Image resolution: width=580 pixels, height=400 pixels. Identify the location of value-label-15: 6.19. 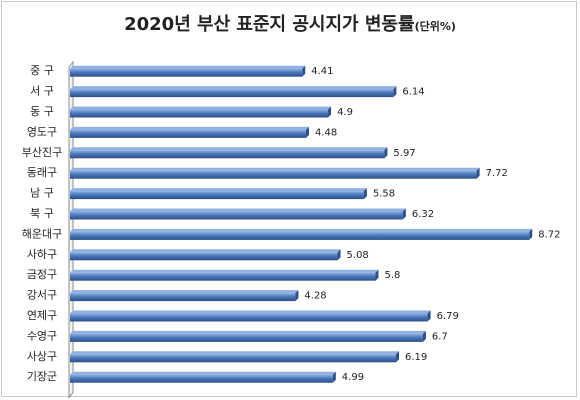
(416, 357).